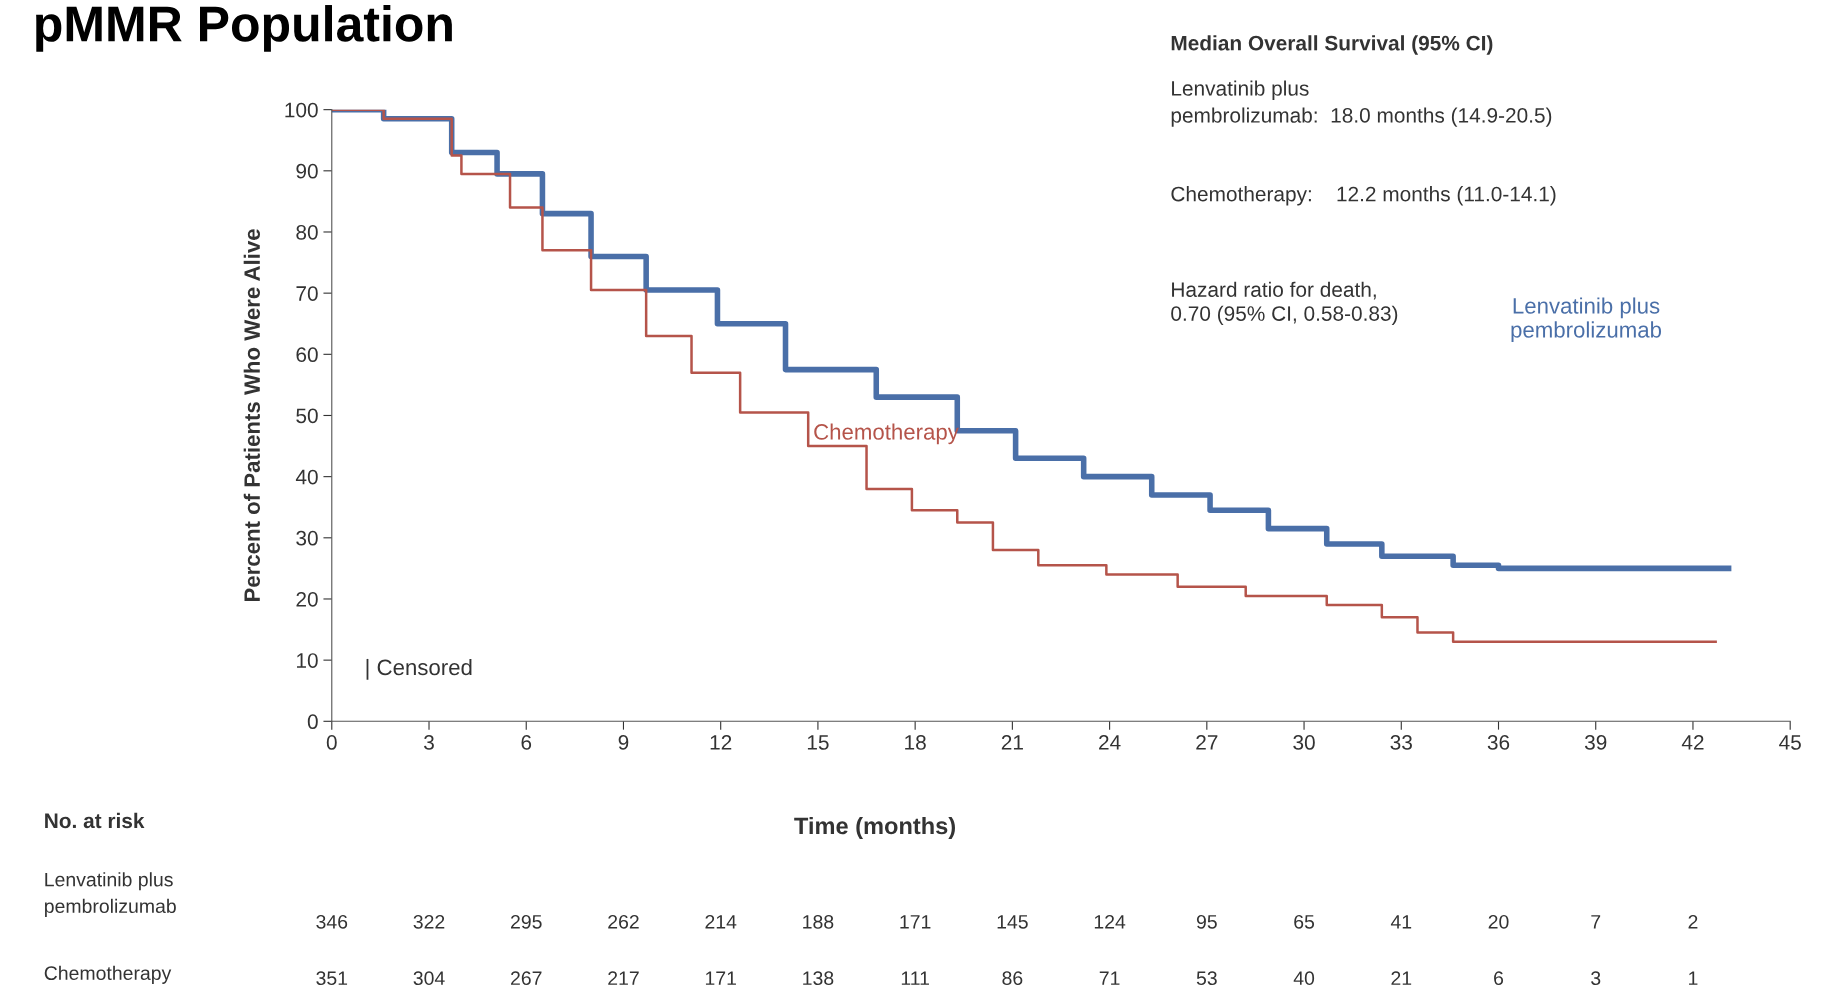 This screenshot has height=1006, width=1823. Describe the element at coordinates (1401, 742) in the screenshot. I see `x-tick-label: 33` at that location.